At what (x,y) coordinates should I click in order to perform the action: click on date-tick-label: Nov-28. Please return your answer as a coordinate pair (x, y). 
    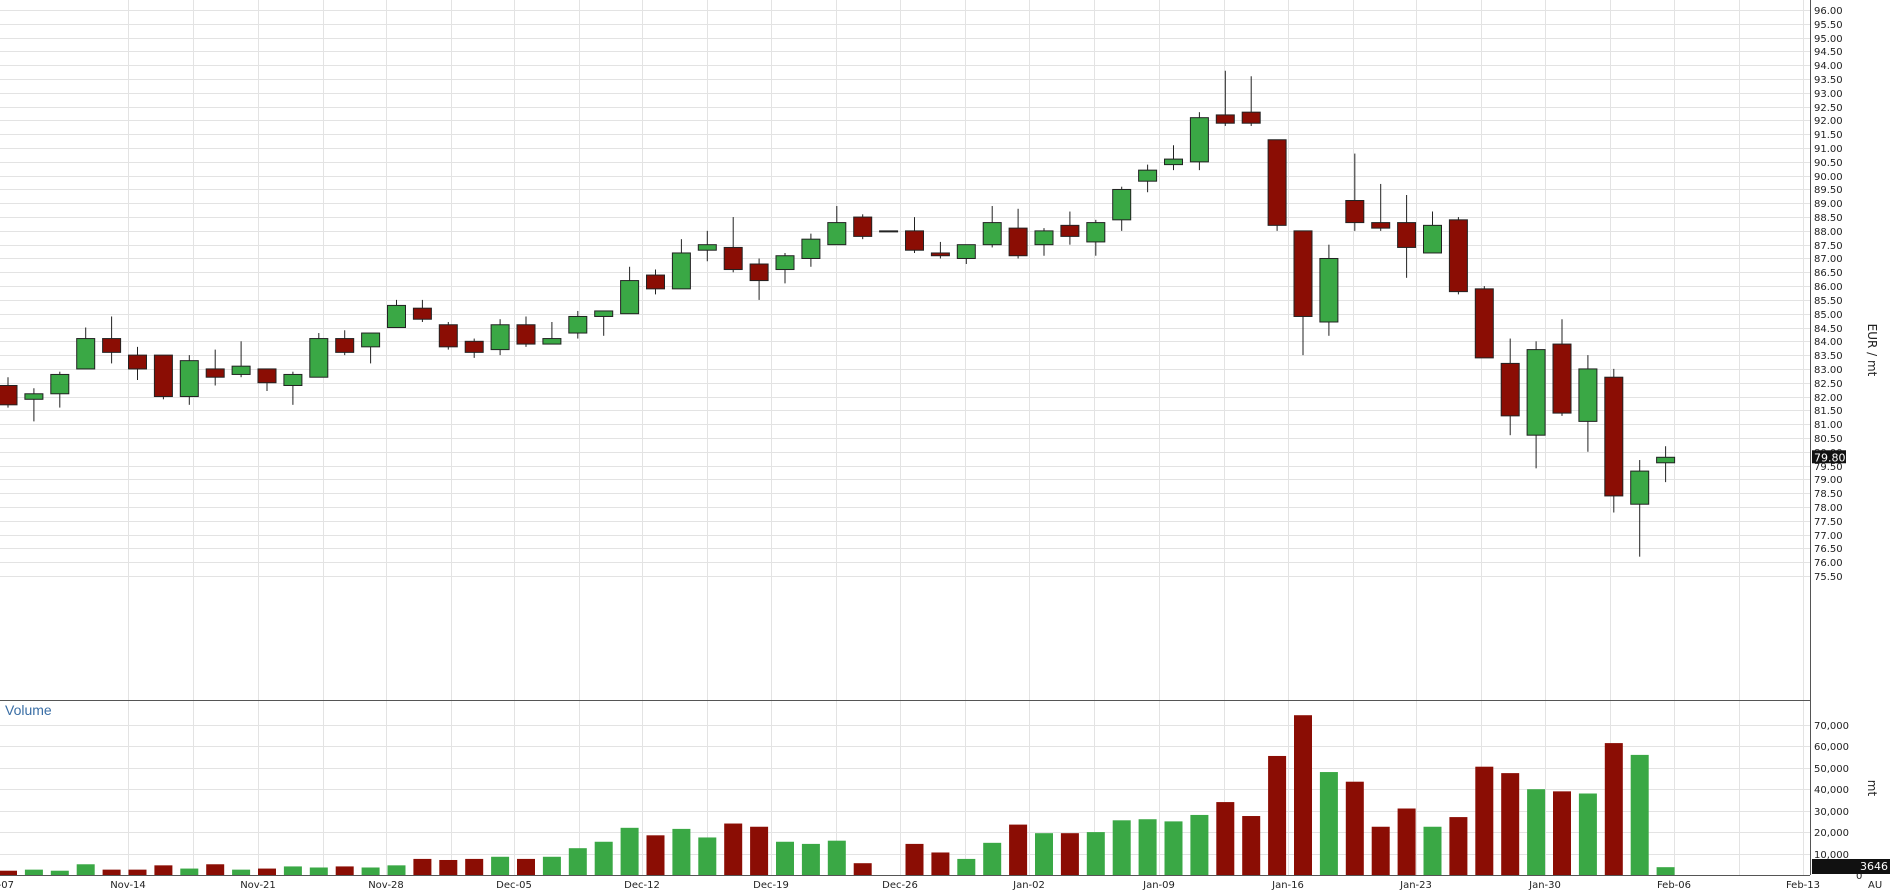
    Looking at the image, I should click on (386, 885).